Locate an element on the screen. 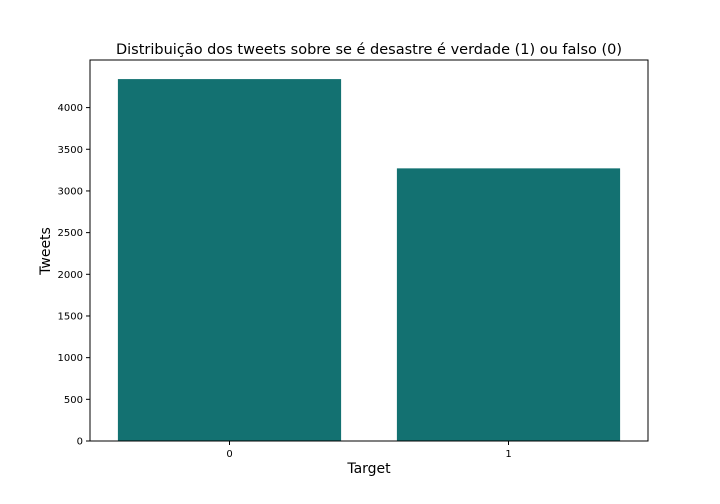 This screenshot has width=720, height=504. y-tick-label: 3000 is located at coordinates (70, 191).